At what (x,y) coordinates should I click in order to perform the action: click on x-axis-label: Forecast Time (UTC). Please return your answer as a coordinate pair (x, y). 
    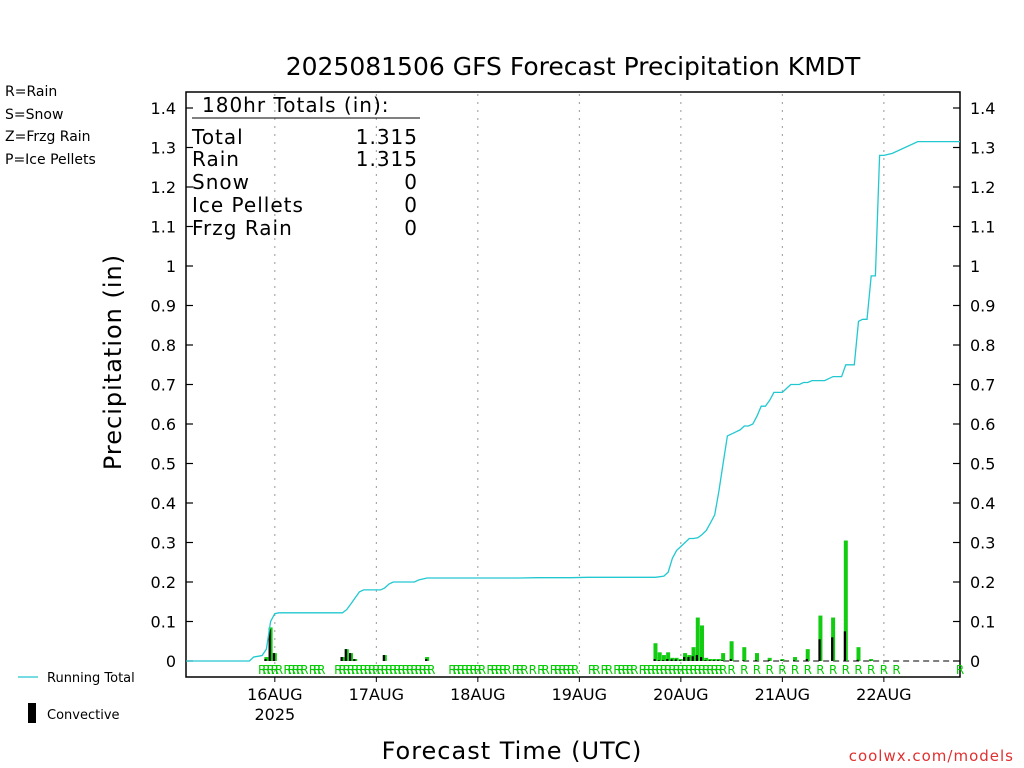
    Looking at the image, I should click on (512, 751).